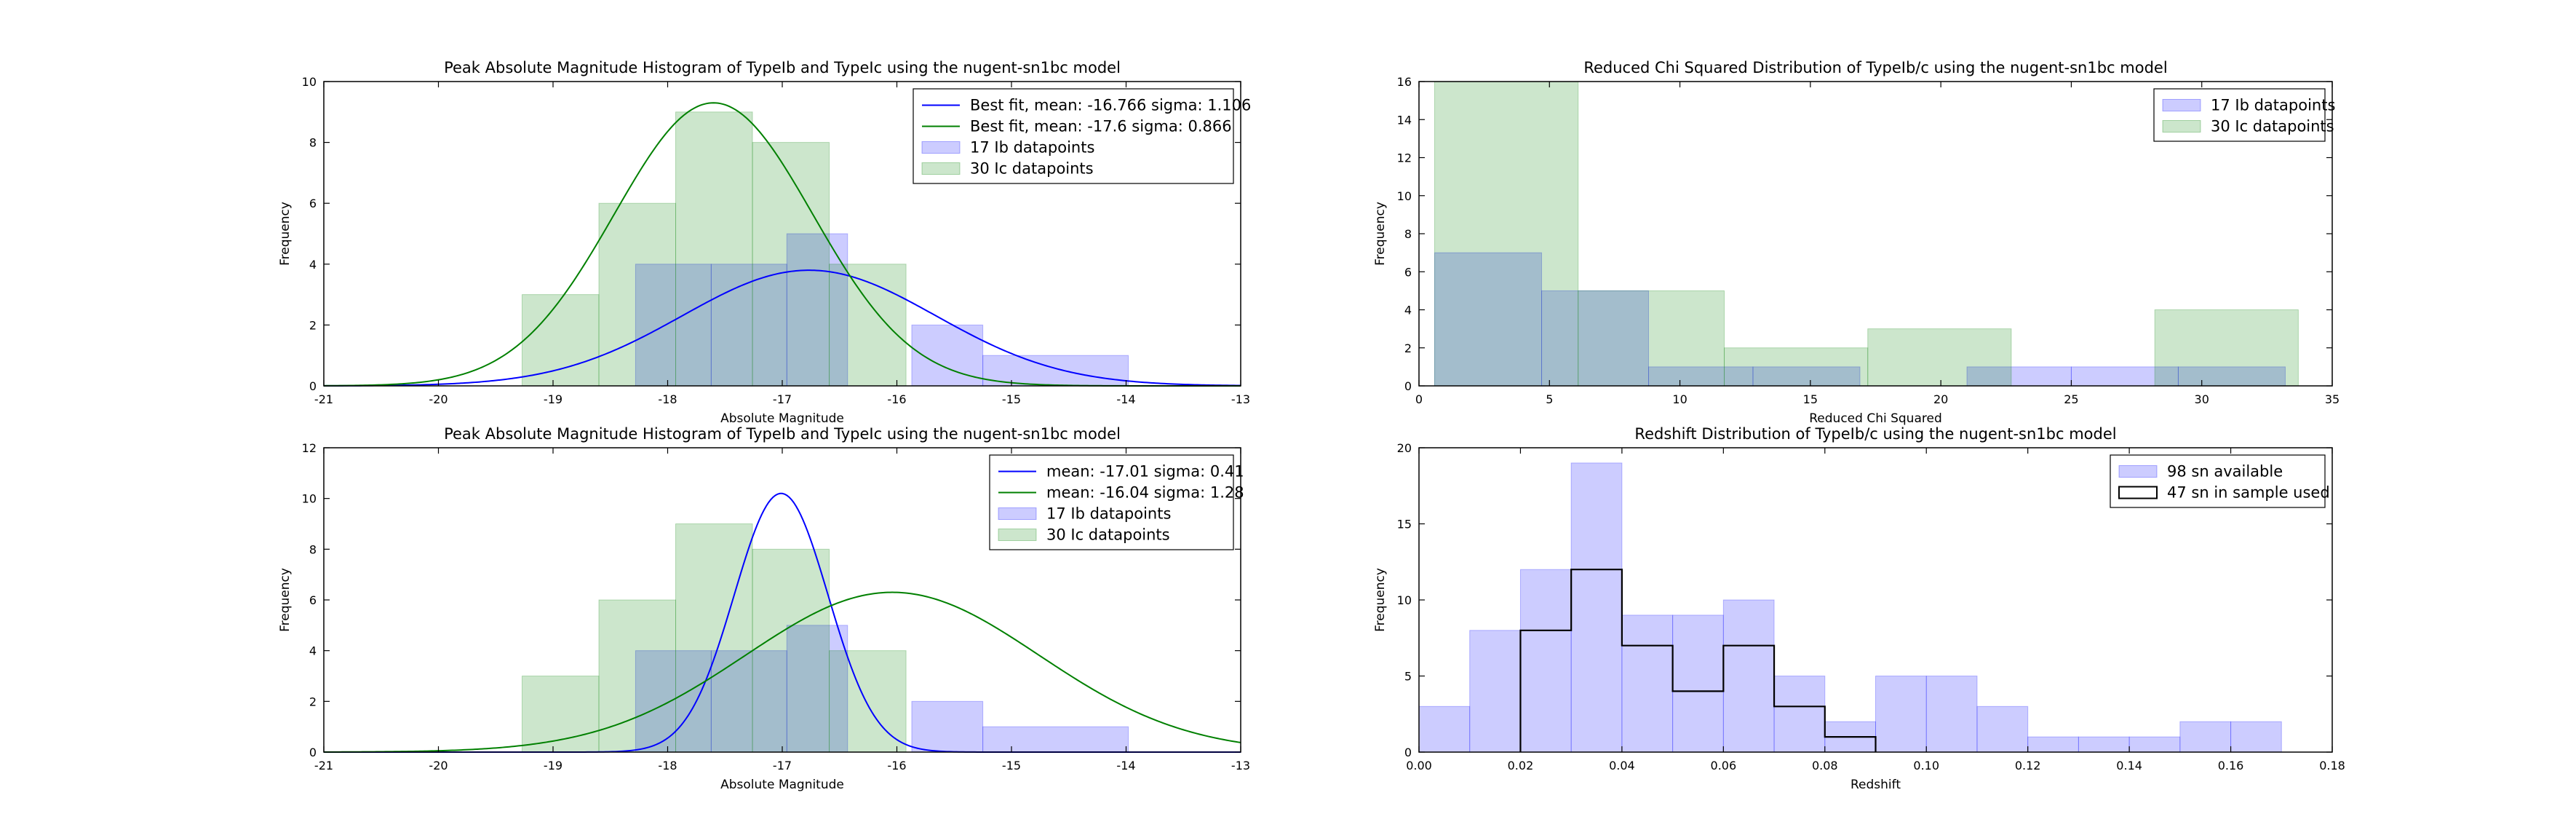 This screenshot has height=830, width=2576. Describe the element at coordinates (1875, 785) in the screenshot. I see `x-axis-label: Redshift` at that location.